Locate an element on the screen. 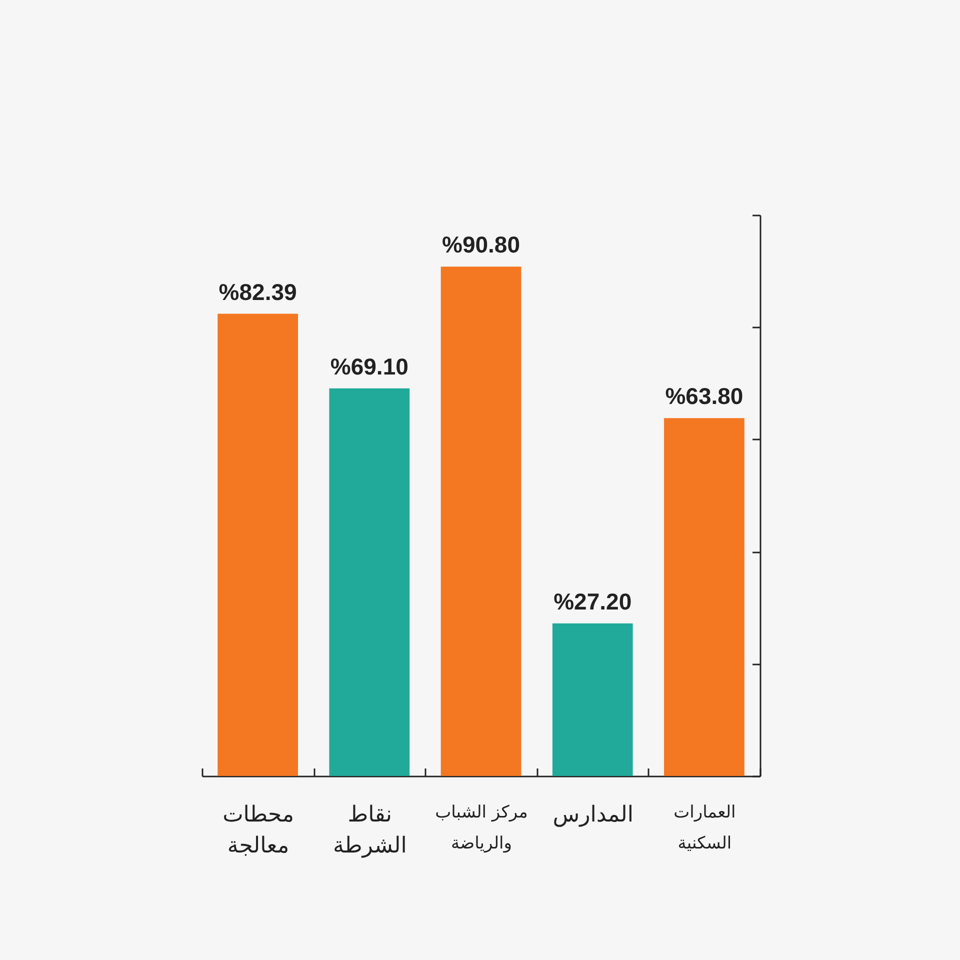 This screenshot has height=960, width=960. data-label: %63.80 is located at coordinates (704, 396).